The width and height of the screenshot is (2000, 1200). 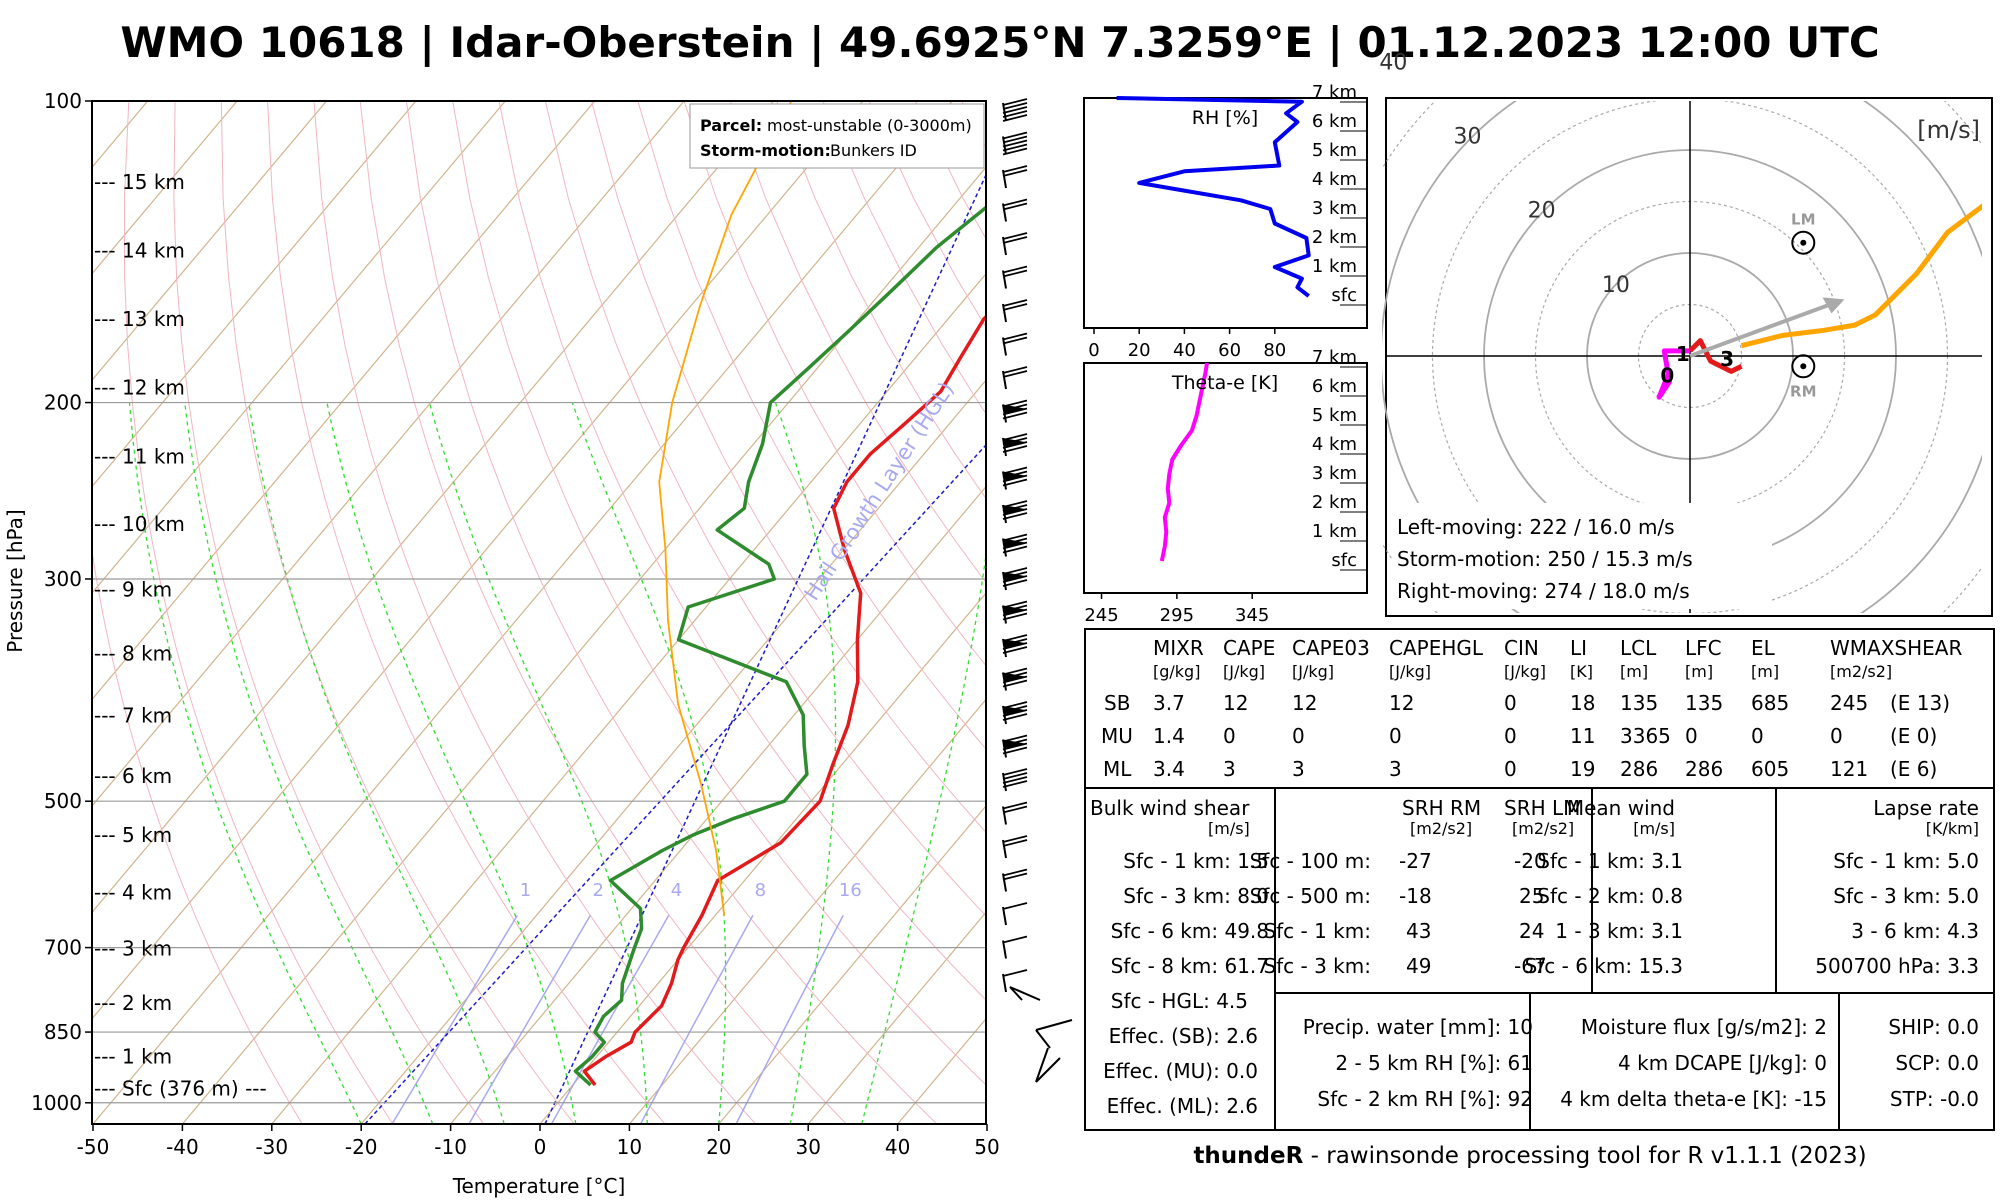 I want to click on mean-row-2: 1 - 3 km: 3.1, so click(x=1619, y=931).